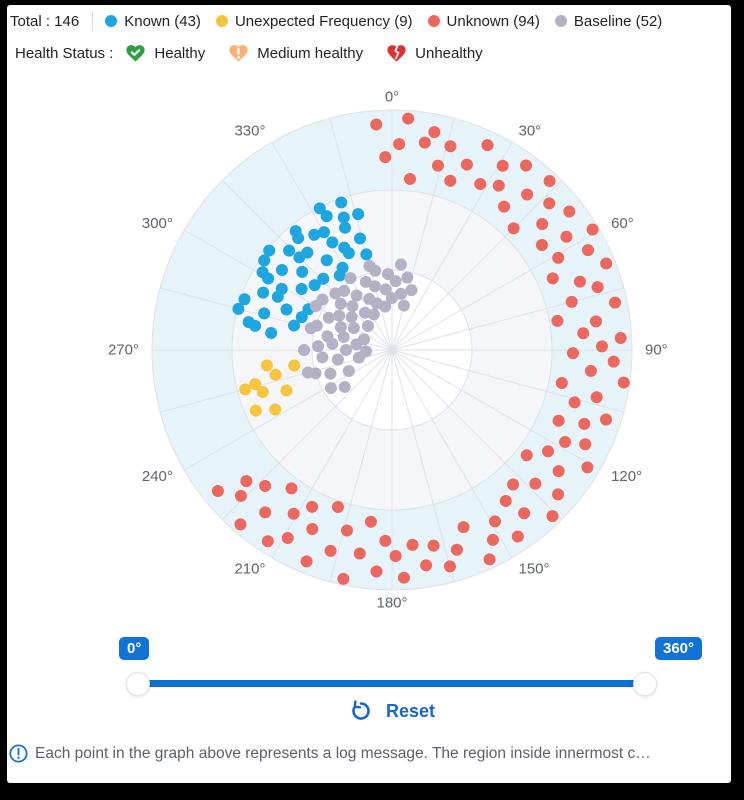 This screenshot has width=744, height=800. What do you see at coordinates (153, 21) in the screenshot?
I see `legend-item-known: Known (43)` at bounding box center [153, 21].